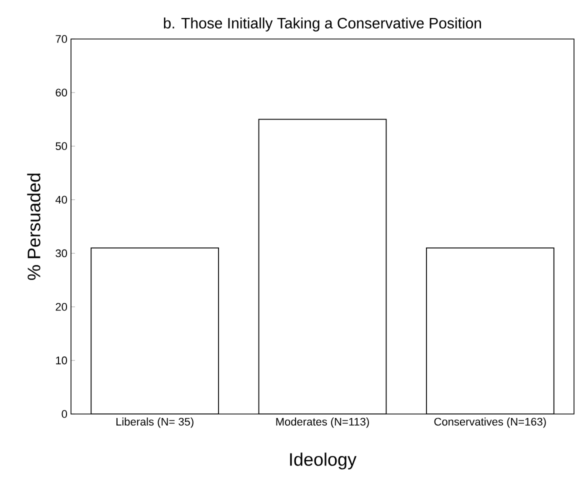  What do you see at coordinates (33, 227) in the screenshot?
I see `y-axis-title: % Persuaded` at bounding box center [33, 227].